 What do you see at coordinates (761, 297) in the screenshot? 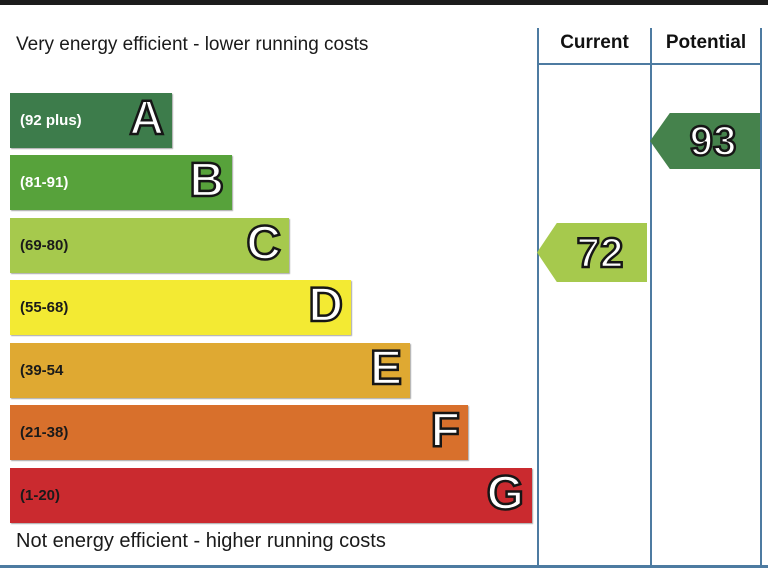
I see `table-vertical-line-right` at bounding box center [761, 297].